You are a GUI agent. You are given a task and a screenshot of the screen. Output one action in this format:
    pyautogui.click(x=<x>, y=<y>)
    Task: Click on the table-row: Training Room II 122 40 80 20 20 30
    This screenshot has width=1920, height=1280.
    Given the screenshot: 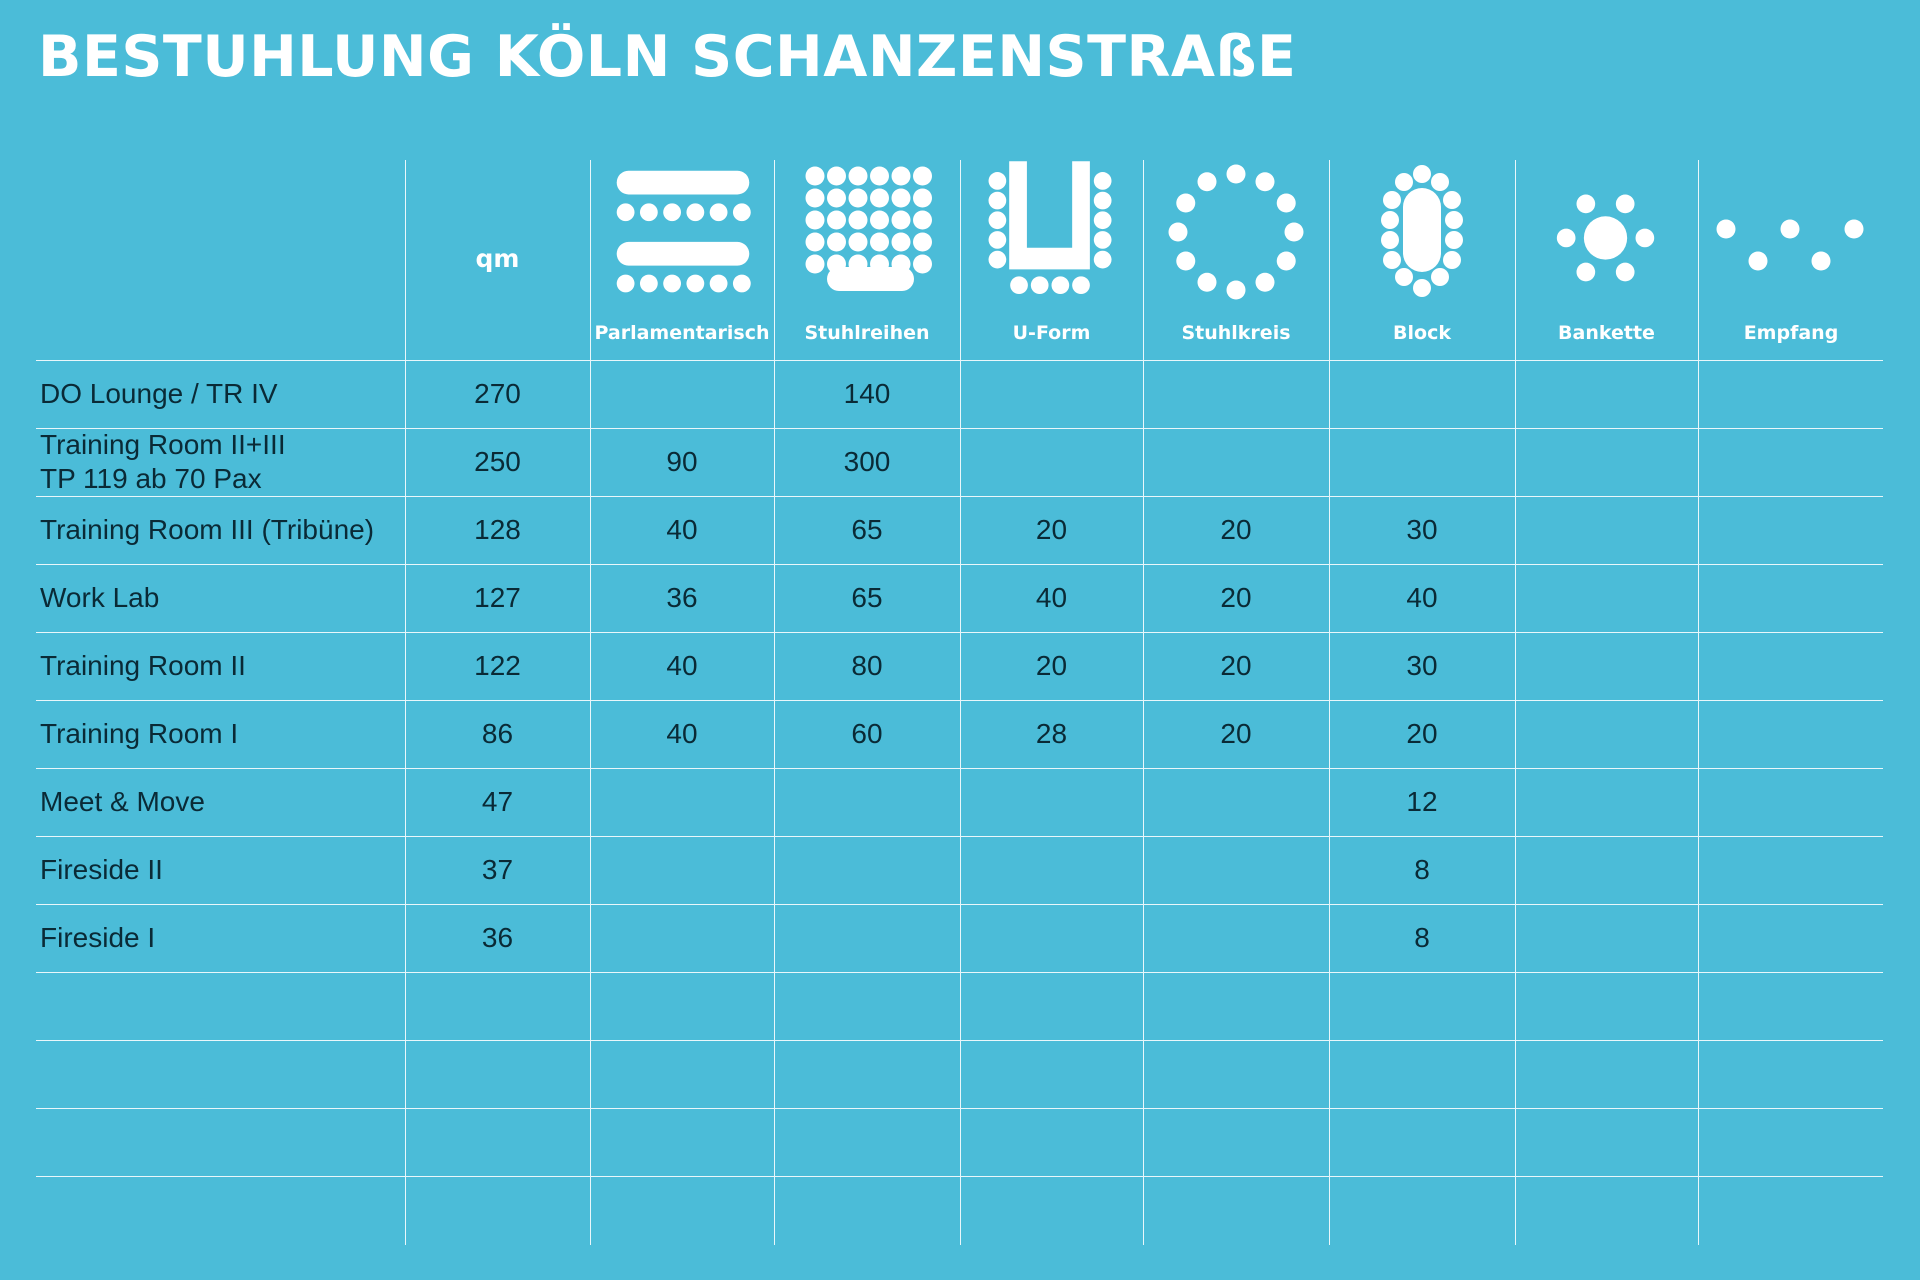 What is the action you would take?
    pyautogui.click(x=960, y=666)
    